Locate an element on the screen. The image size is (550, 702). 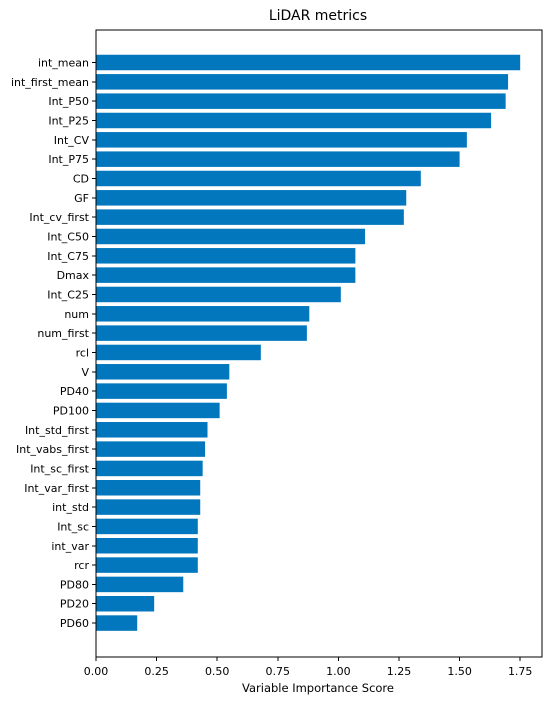
y-tick-label: Int_P50 is located at coordinates (68, 101).